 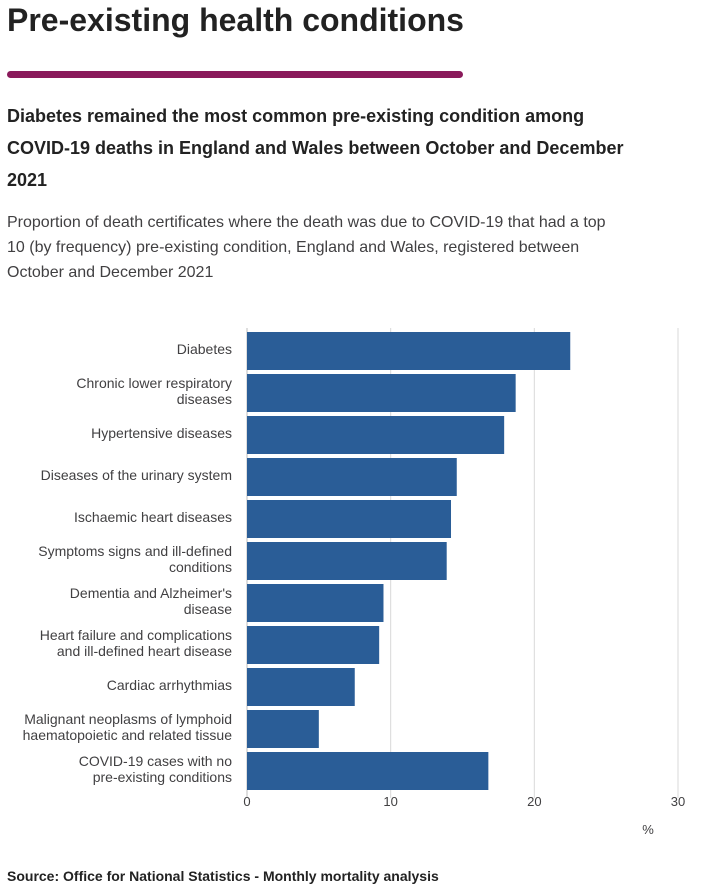 I want to click on x-tick-label: 20, so click(x=534, y=801).